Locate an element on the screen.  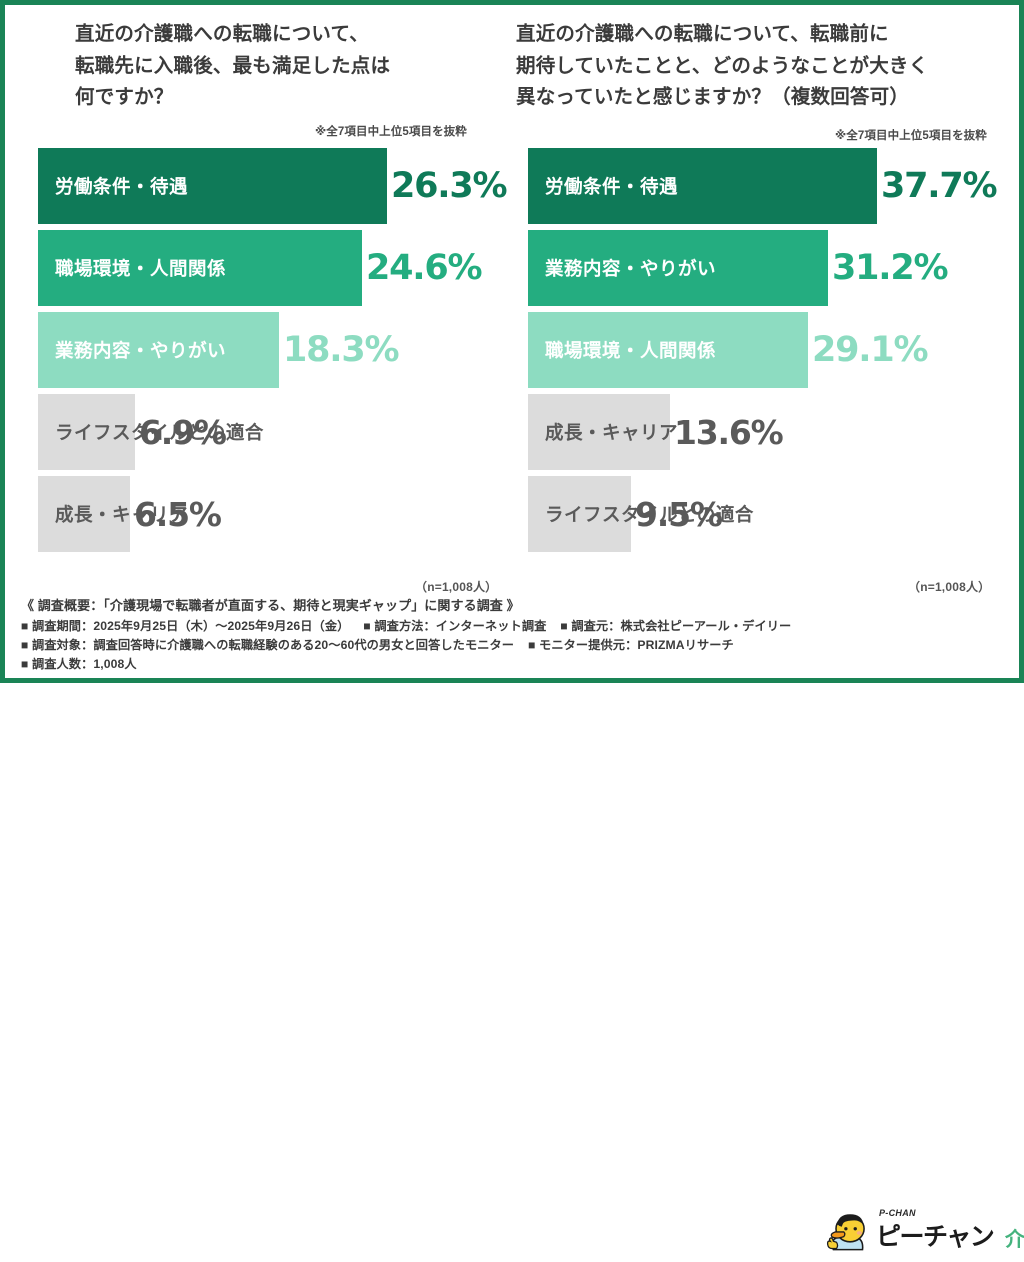
question-title-left: 直近の介護職への転職について、 転職先に入職後、最も満足した点は 何ですか？ is located at coordinates (233, 66).